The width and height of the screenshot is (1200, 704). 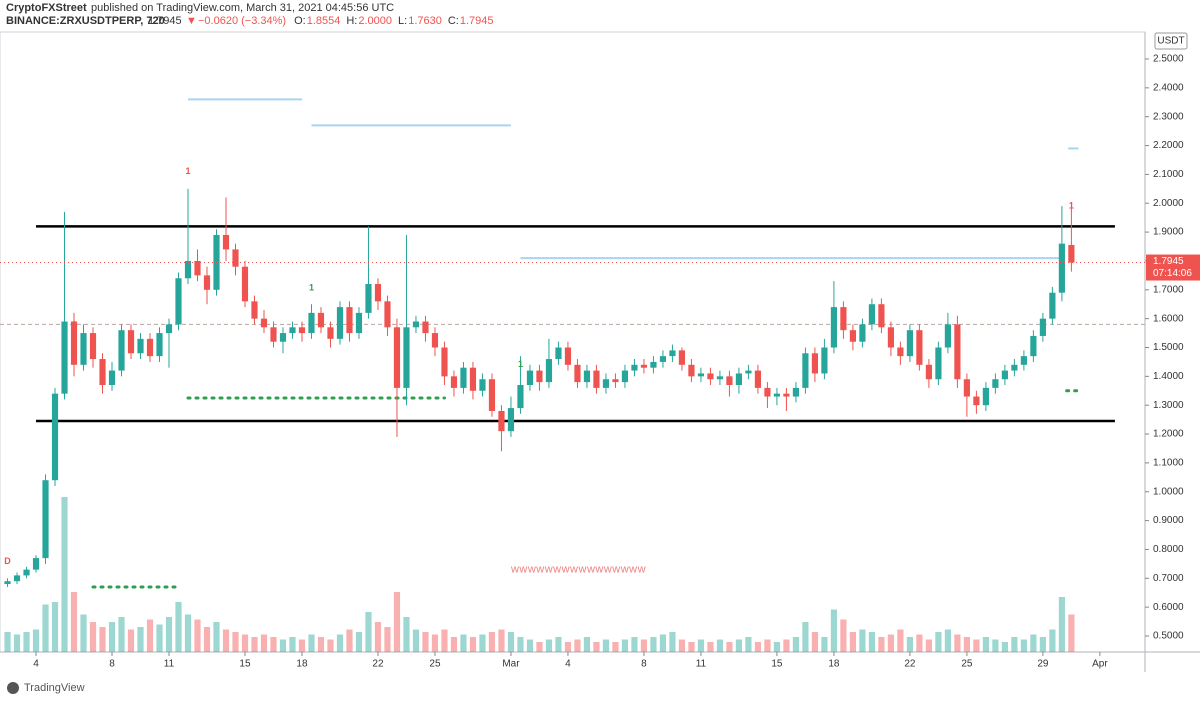 What do you see at coordinates (324, 21) in the screenshot?
I see `ohlc-value: 1.8554` at bounding box center [324, 21].